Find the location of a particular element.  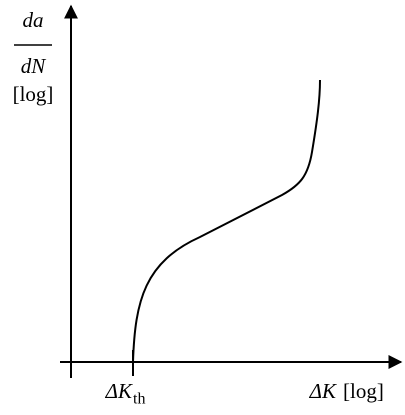

y-label-unit: [log] is located at coordinates (33, 94).